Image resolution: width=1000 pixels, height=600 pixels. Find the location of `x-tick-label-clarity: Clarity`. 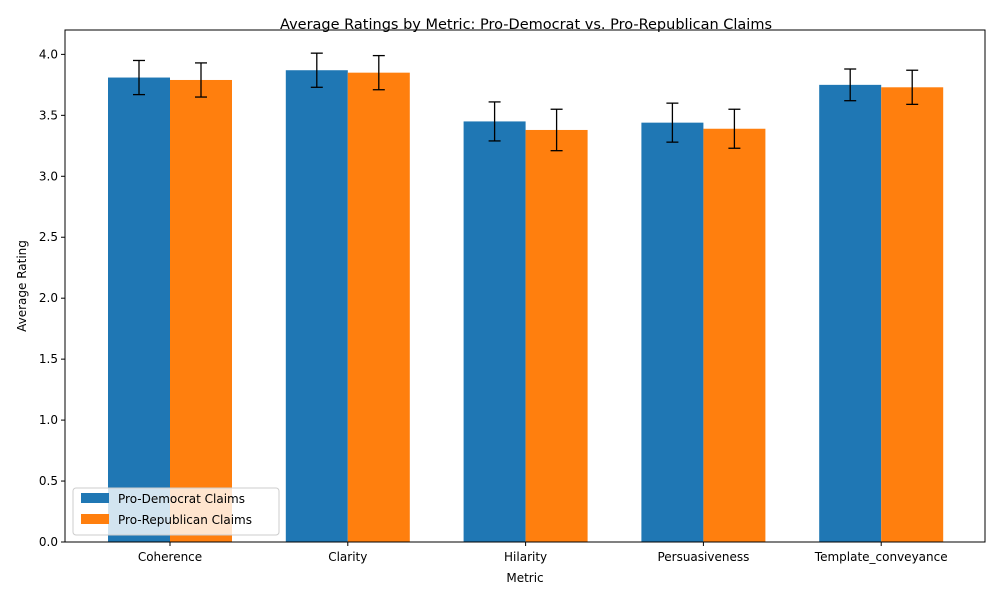

x-tick-label-clarity: Clarity is located at coordinates (347, 557).